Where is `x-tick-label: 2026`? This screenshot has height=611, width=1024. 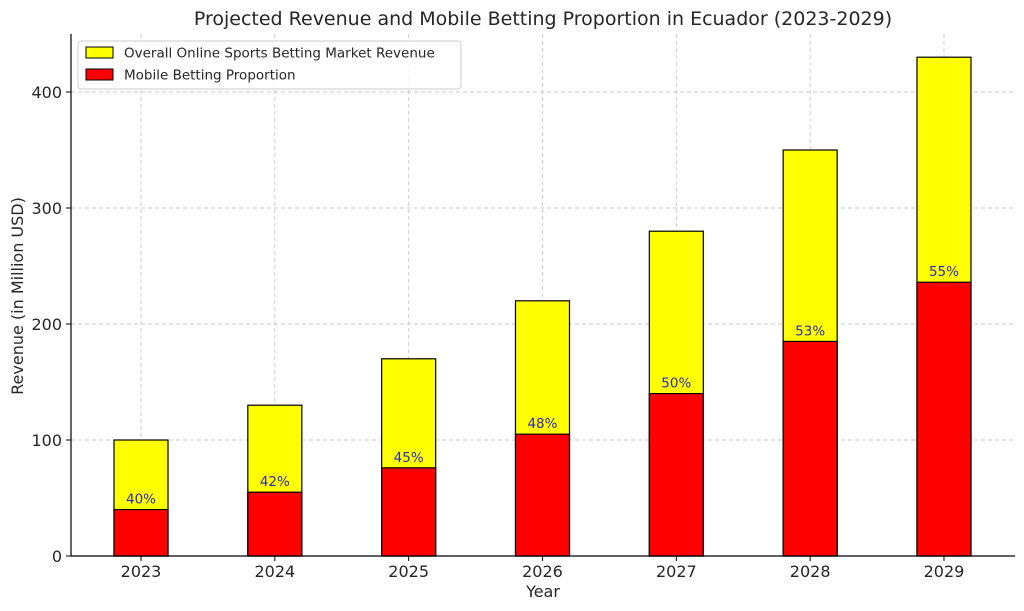
x-tick-label: 2026 is located at coordinates (542, 571).